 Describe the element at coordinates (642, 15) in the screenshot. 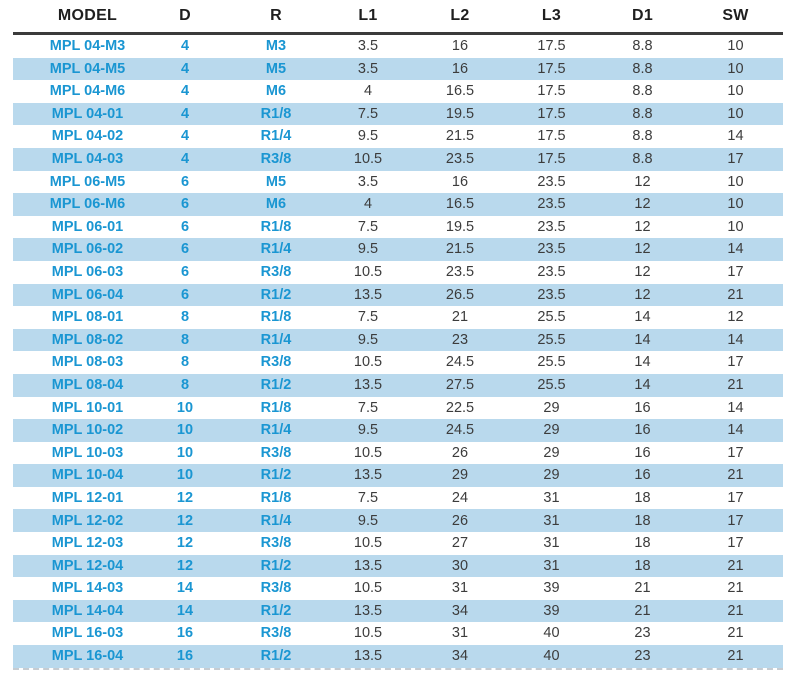

I see `column-header-d1: D1` at that location.